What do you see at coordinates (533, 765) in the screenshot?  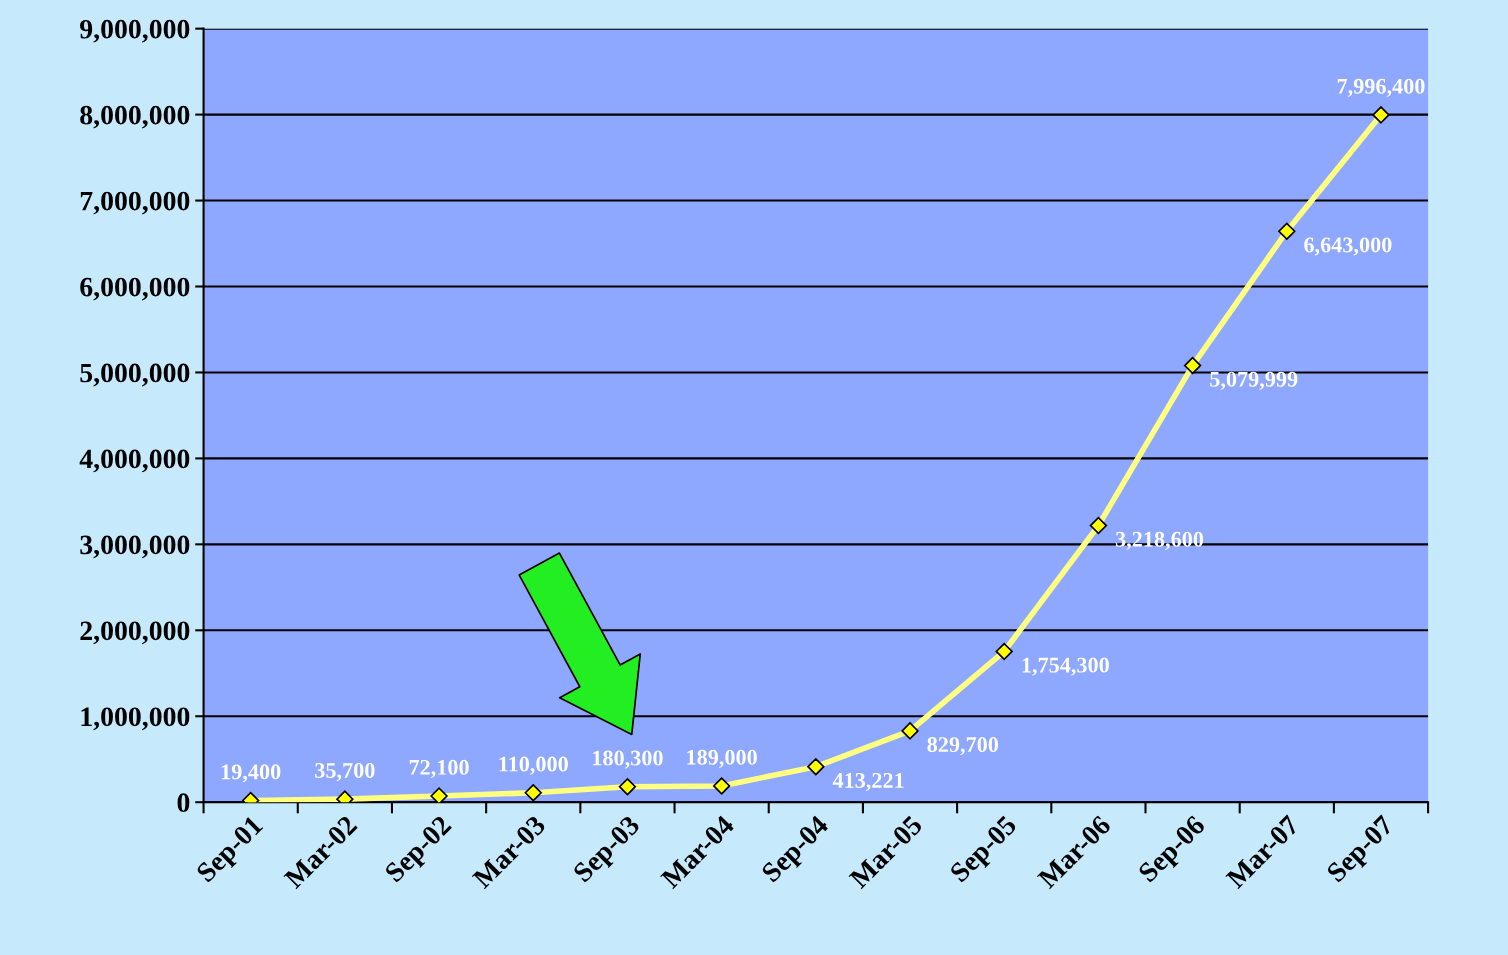 I see `data-label: 110,000` at bounding box center [533, 765].